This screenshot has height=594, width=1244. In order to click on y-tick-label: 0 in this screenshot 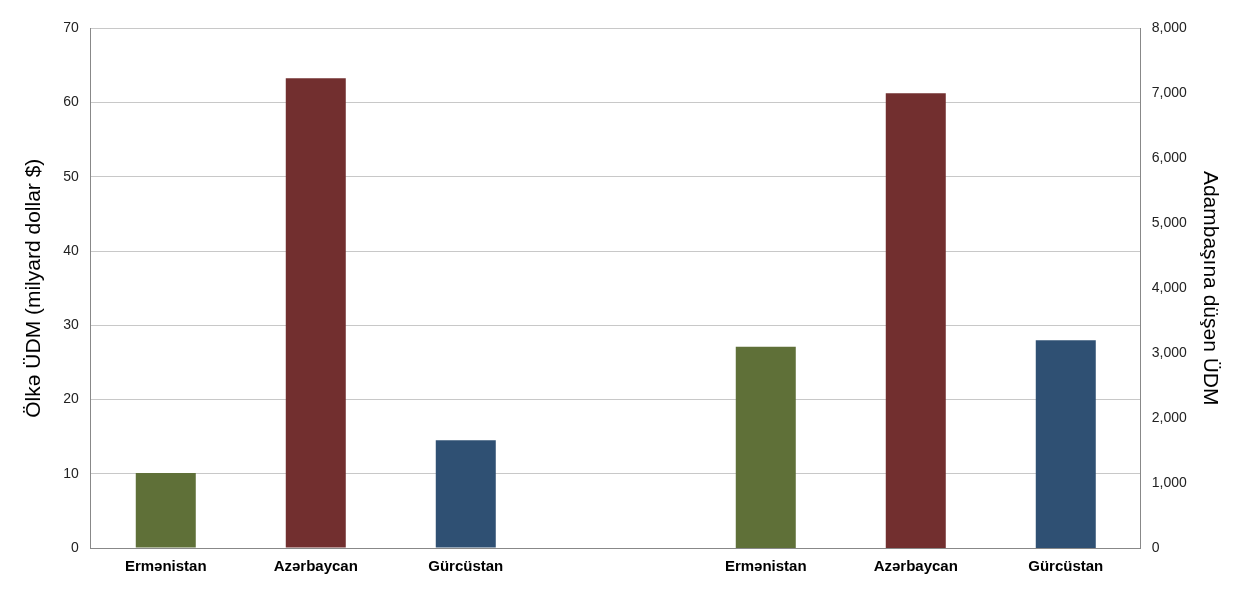, I will do `click(74, 546)`.